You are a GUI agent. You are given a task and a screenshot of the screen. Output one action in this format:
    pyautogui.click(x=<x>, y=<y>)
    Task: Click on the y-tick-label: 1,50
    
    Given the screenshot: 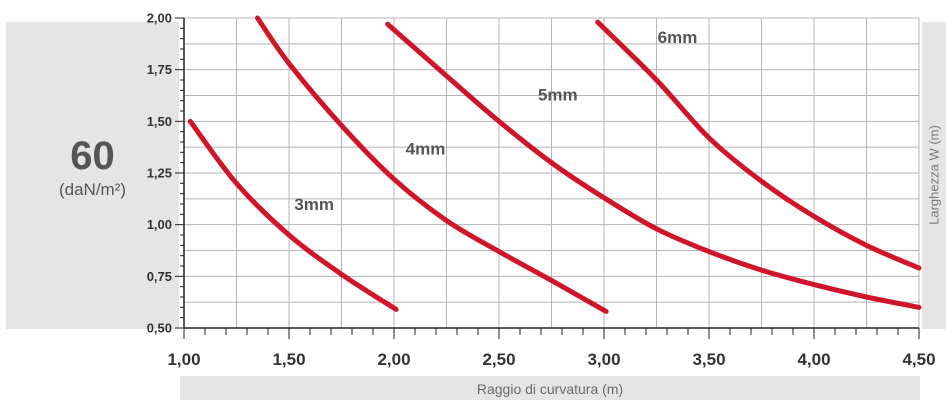 What is the action you would take?
    pyautogui.click(x=159, y=121)
    